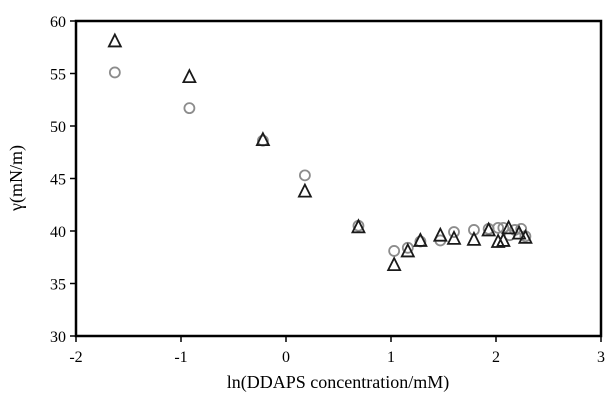 The height and width of the screenshot is (395, 608). Describe the element at coordinates (58, 75) in the screenshot. I see `y-tick-label: 55` at that location.